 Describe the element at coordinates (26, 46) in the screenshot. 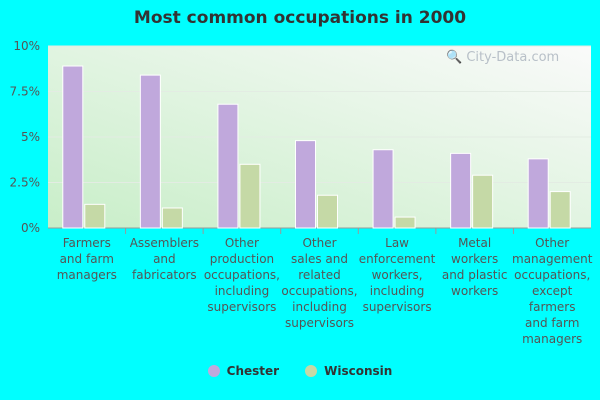

I see `y-tick-label: 10%` at that location.